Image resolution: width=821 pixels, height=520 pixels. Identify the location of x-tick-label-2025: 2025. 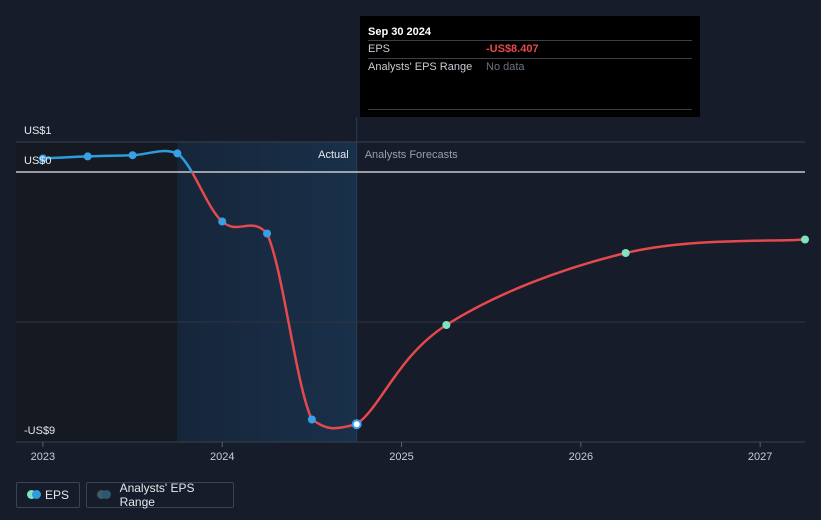
(401, 457).